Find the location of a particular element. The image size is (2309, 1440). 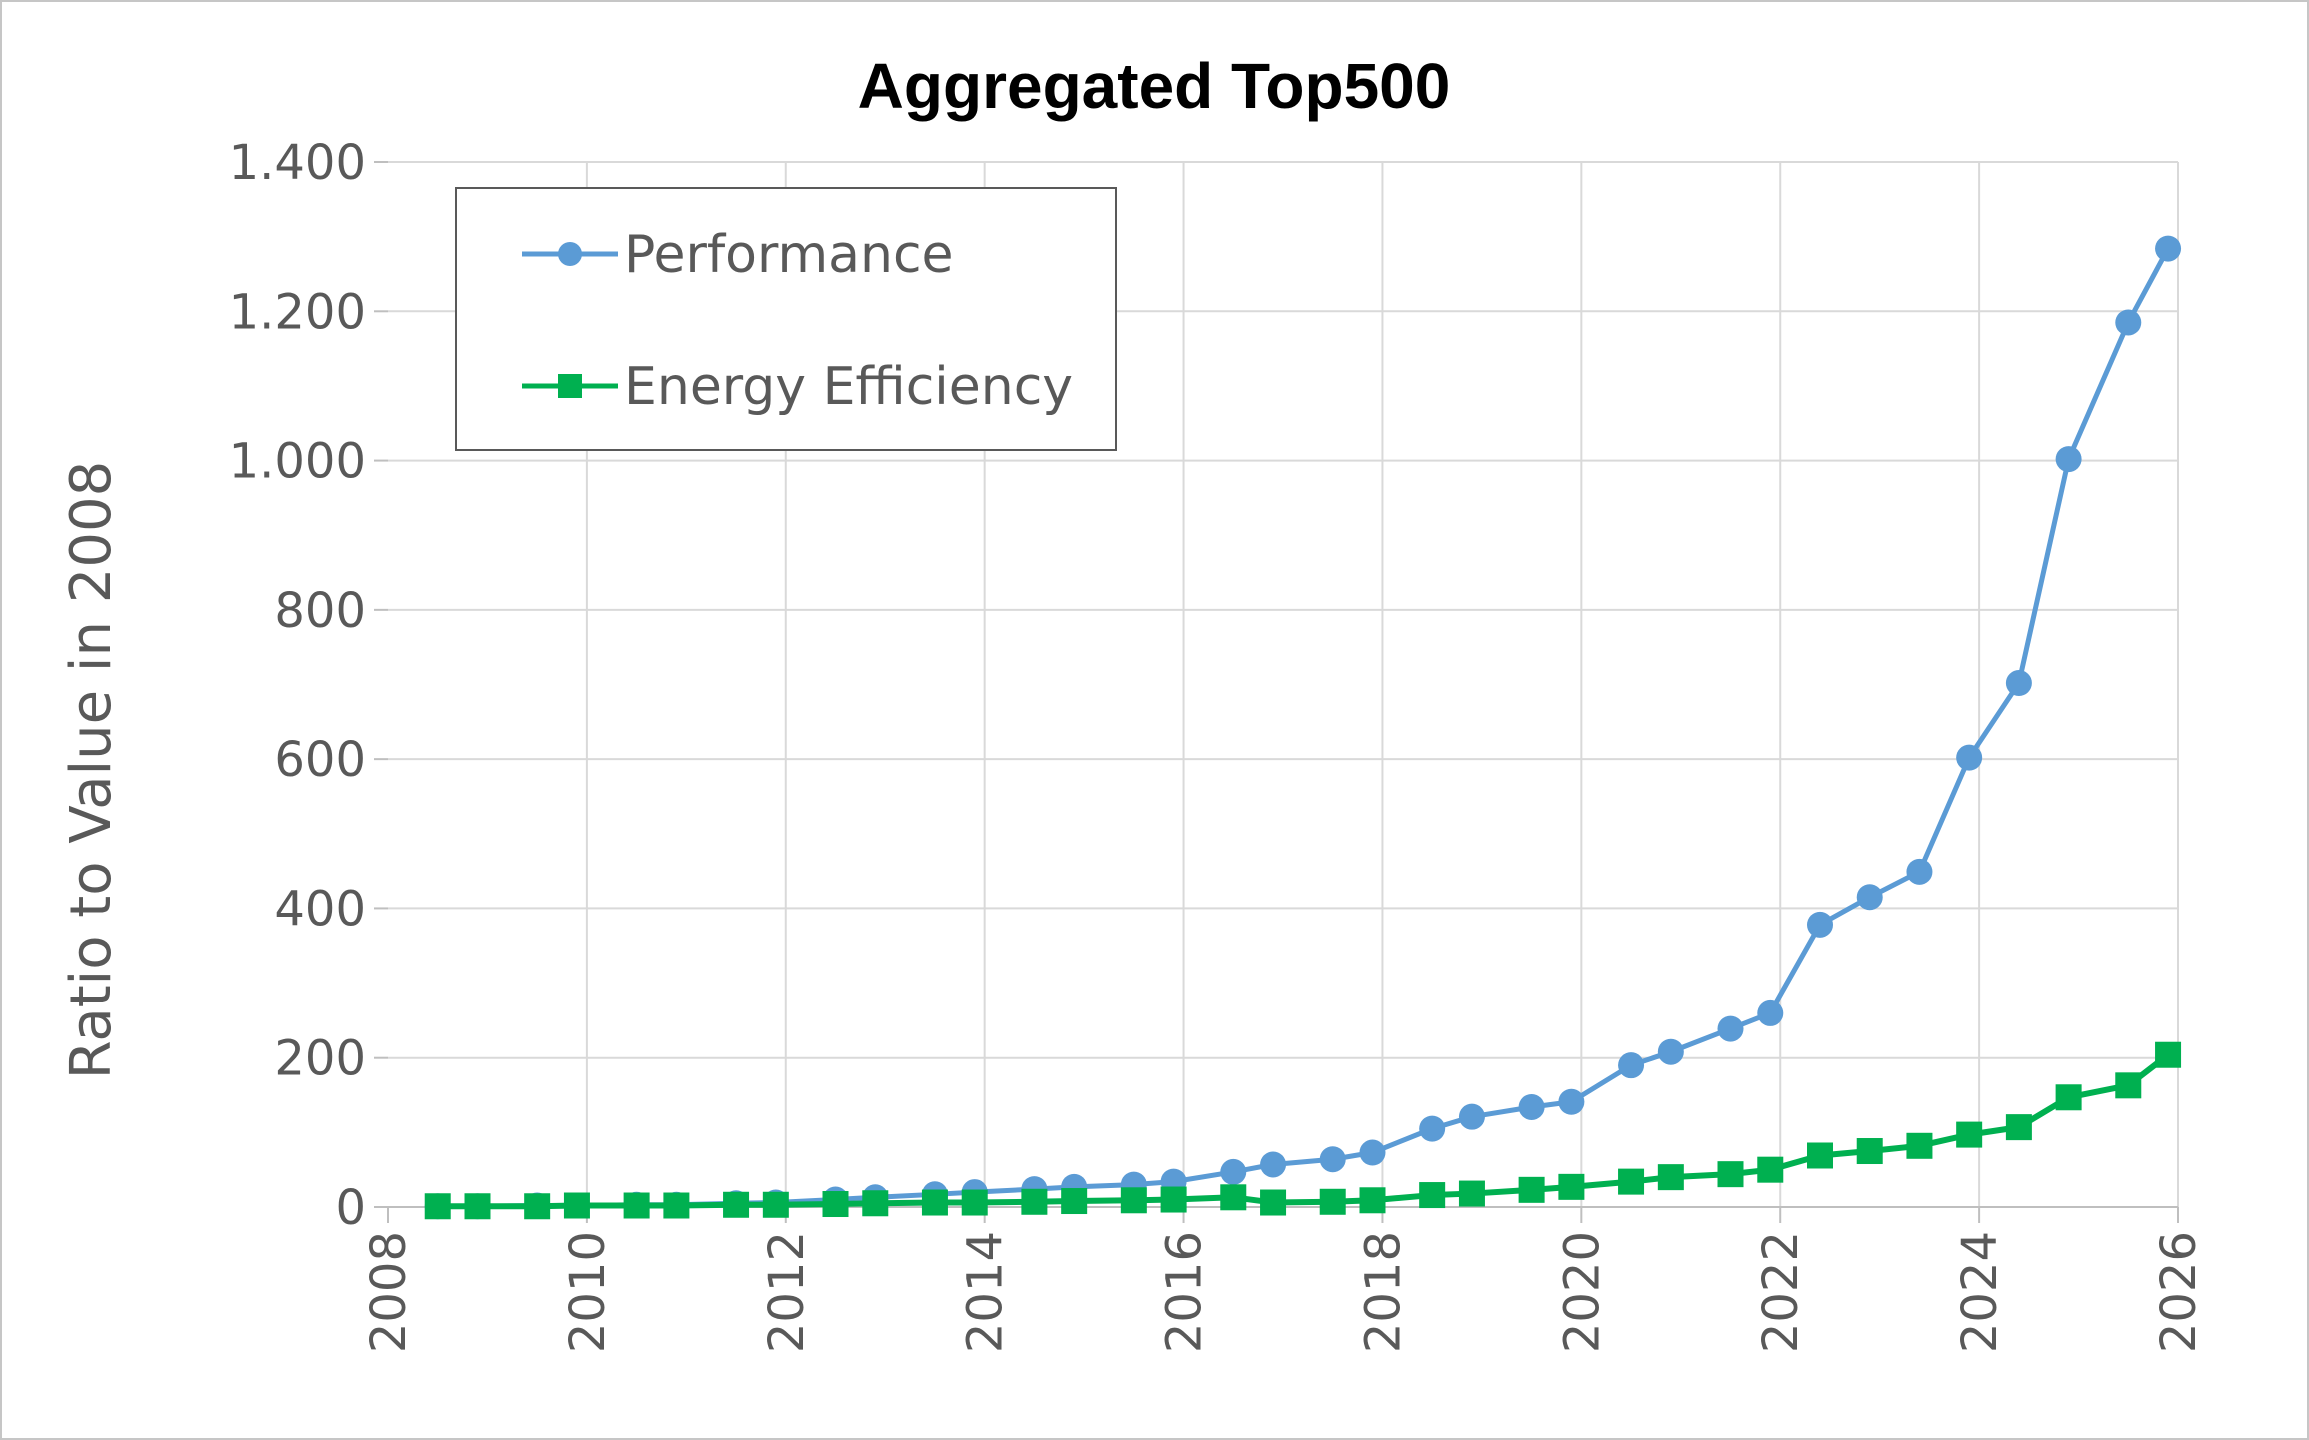

y-tick-label: 1.400 is located at coordinates (297, 163).